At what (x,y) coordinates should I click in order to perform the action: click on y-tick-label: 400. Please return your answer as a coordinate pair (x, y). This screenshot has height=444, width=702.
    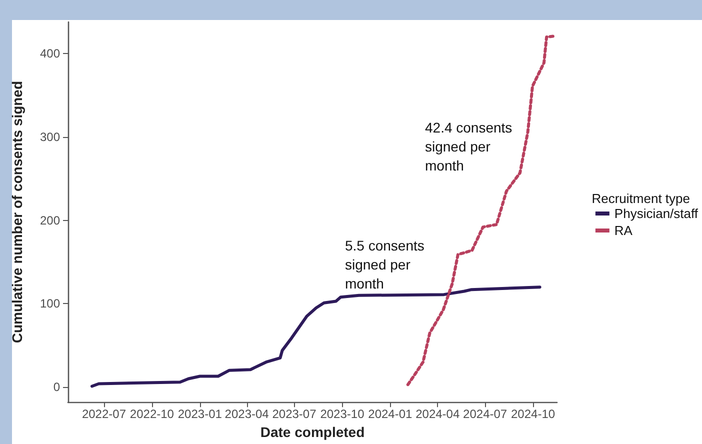
    Looking at the image, I should click on (50, 53).